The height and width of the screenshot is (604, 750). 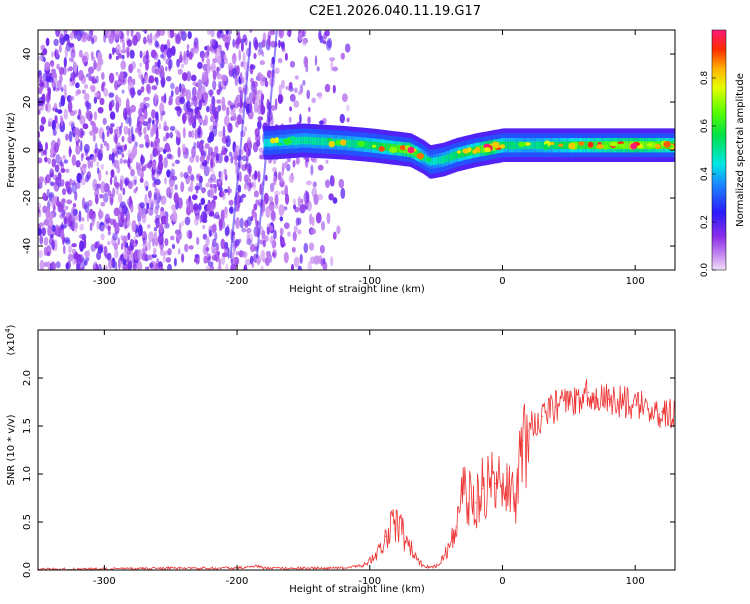 I want to click on spectrogram-x-tick-label: -300, so click(x=104, y=281).